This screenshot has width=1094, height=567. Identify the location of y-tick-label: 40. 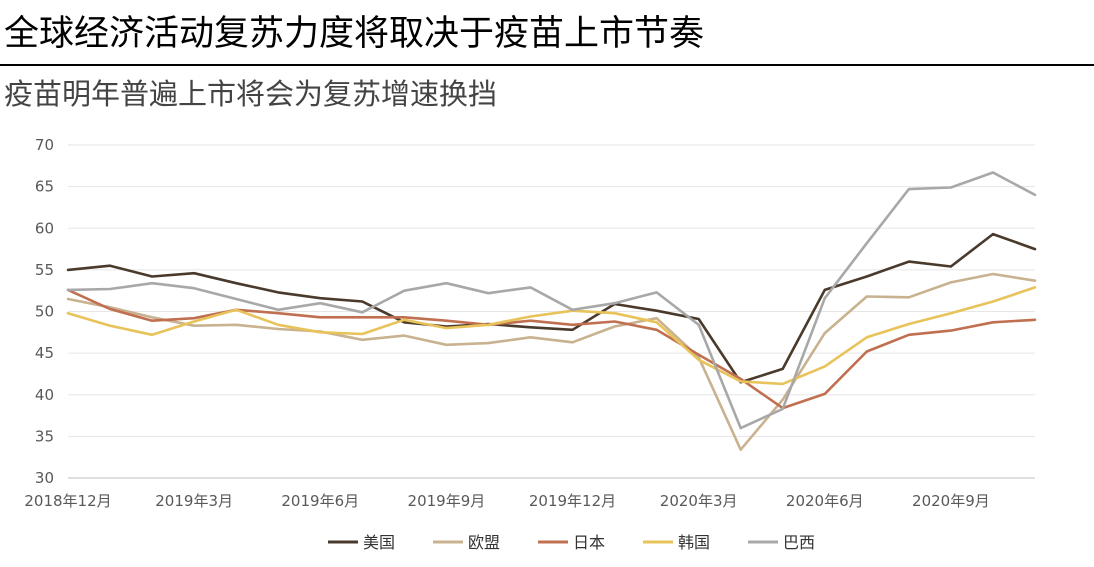
(44, 395).